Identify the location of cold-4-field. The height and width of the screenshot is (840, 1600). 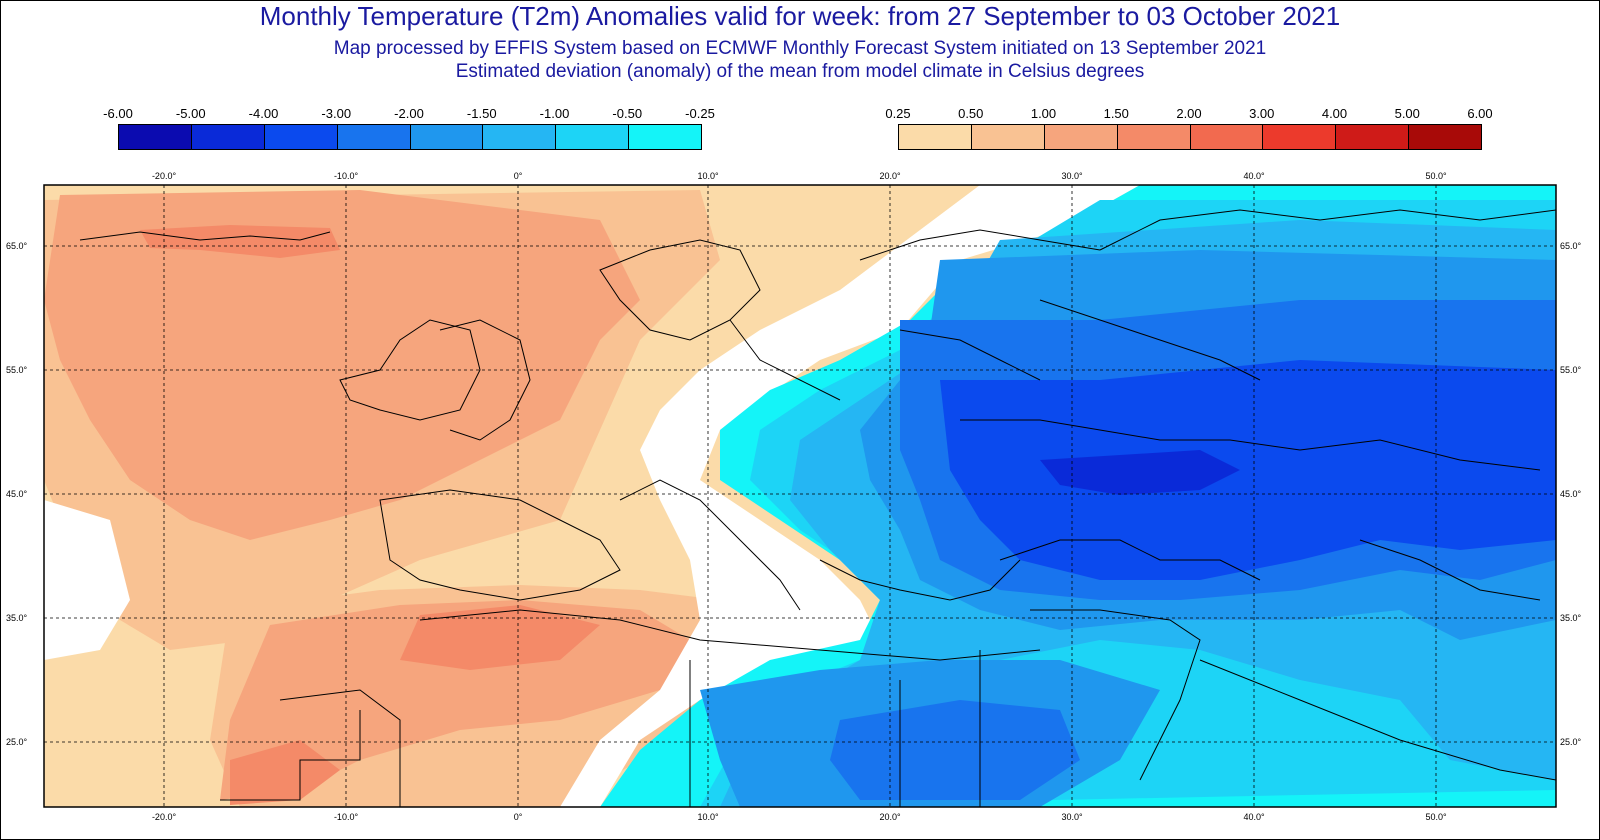
(1248, 470).